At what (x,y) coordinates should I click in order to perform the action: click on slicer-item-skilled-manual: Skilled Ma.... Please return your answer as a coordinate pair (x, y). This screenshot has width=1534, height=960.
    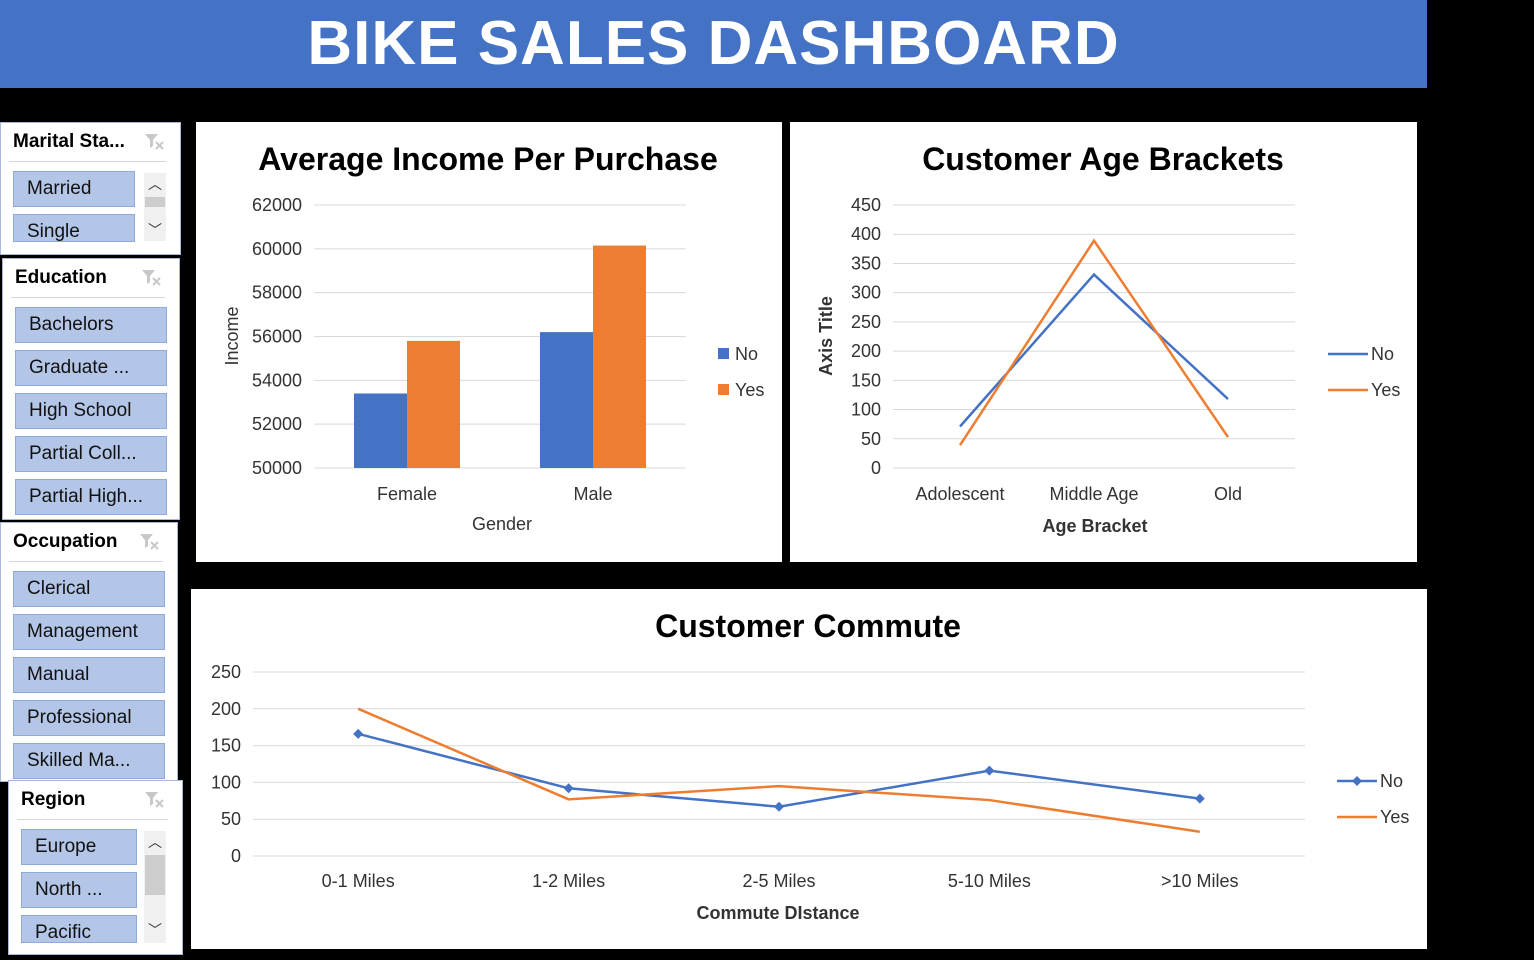
    Looking at the image, I should click on (89, 761).